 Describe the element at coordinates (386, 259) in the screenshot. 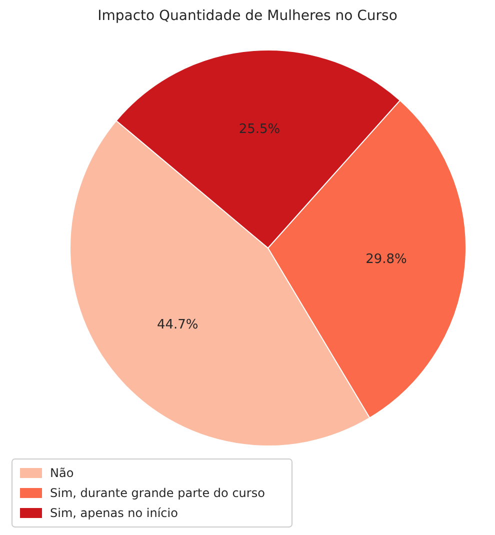

I see `data-label: 29.8%` at that location.